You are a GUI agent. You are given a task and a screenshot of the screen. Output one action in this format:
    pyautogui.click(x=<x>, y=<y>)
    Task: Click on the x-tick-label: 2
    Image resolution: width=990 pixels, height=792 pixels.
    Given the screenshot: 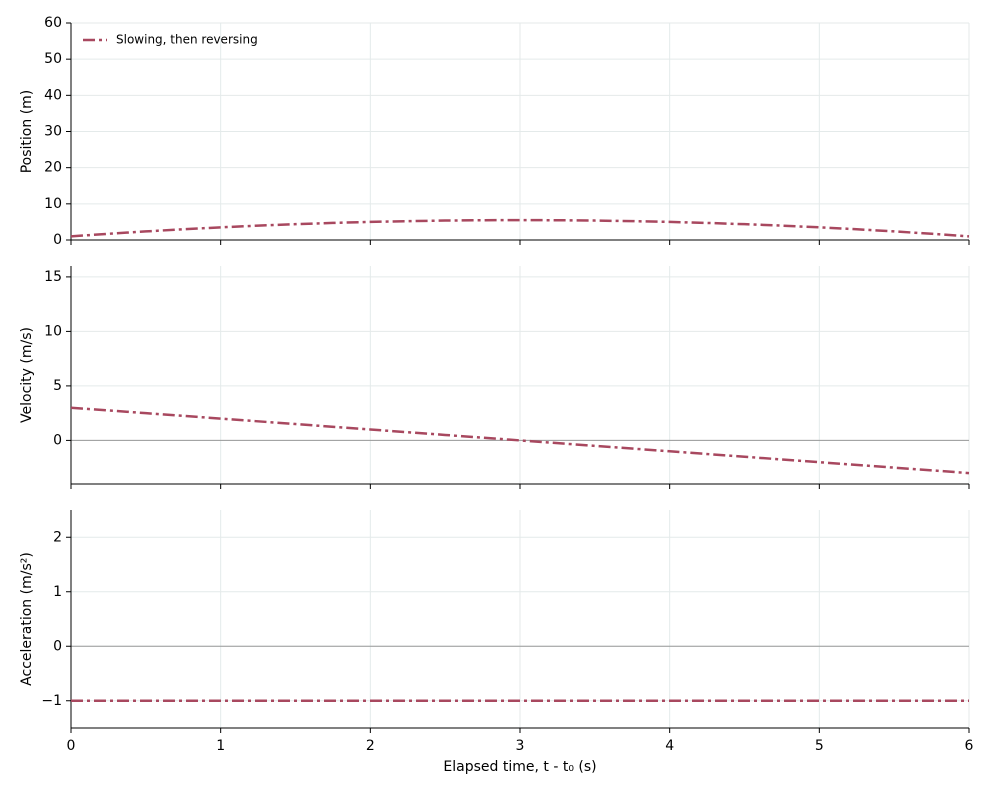 What is the action you would take?
    pyautogui.click(x=370, y=746)
    